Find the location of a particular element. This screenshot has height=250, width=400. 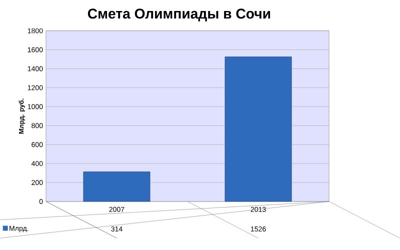

chart-title: Смета Олимпиады в Сочи is located at coordinates (179, 15).